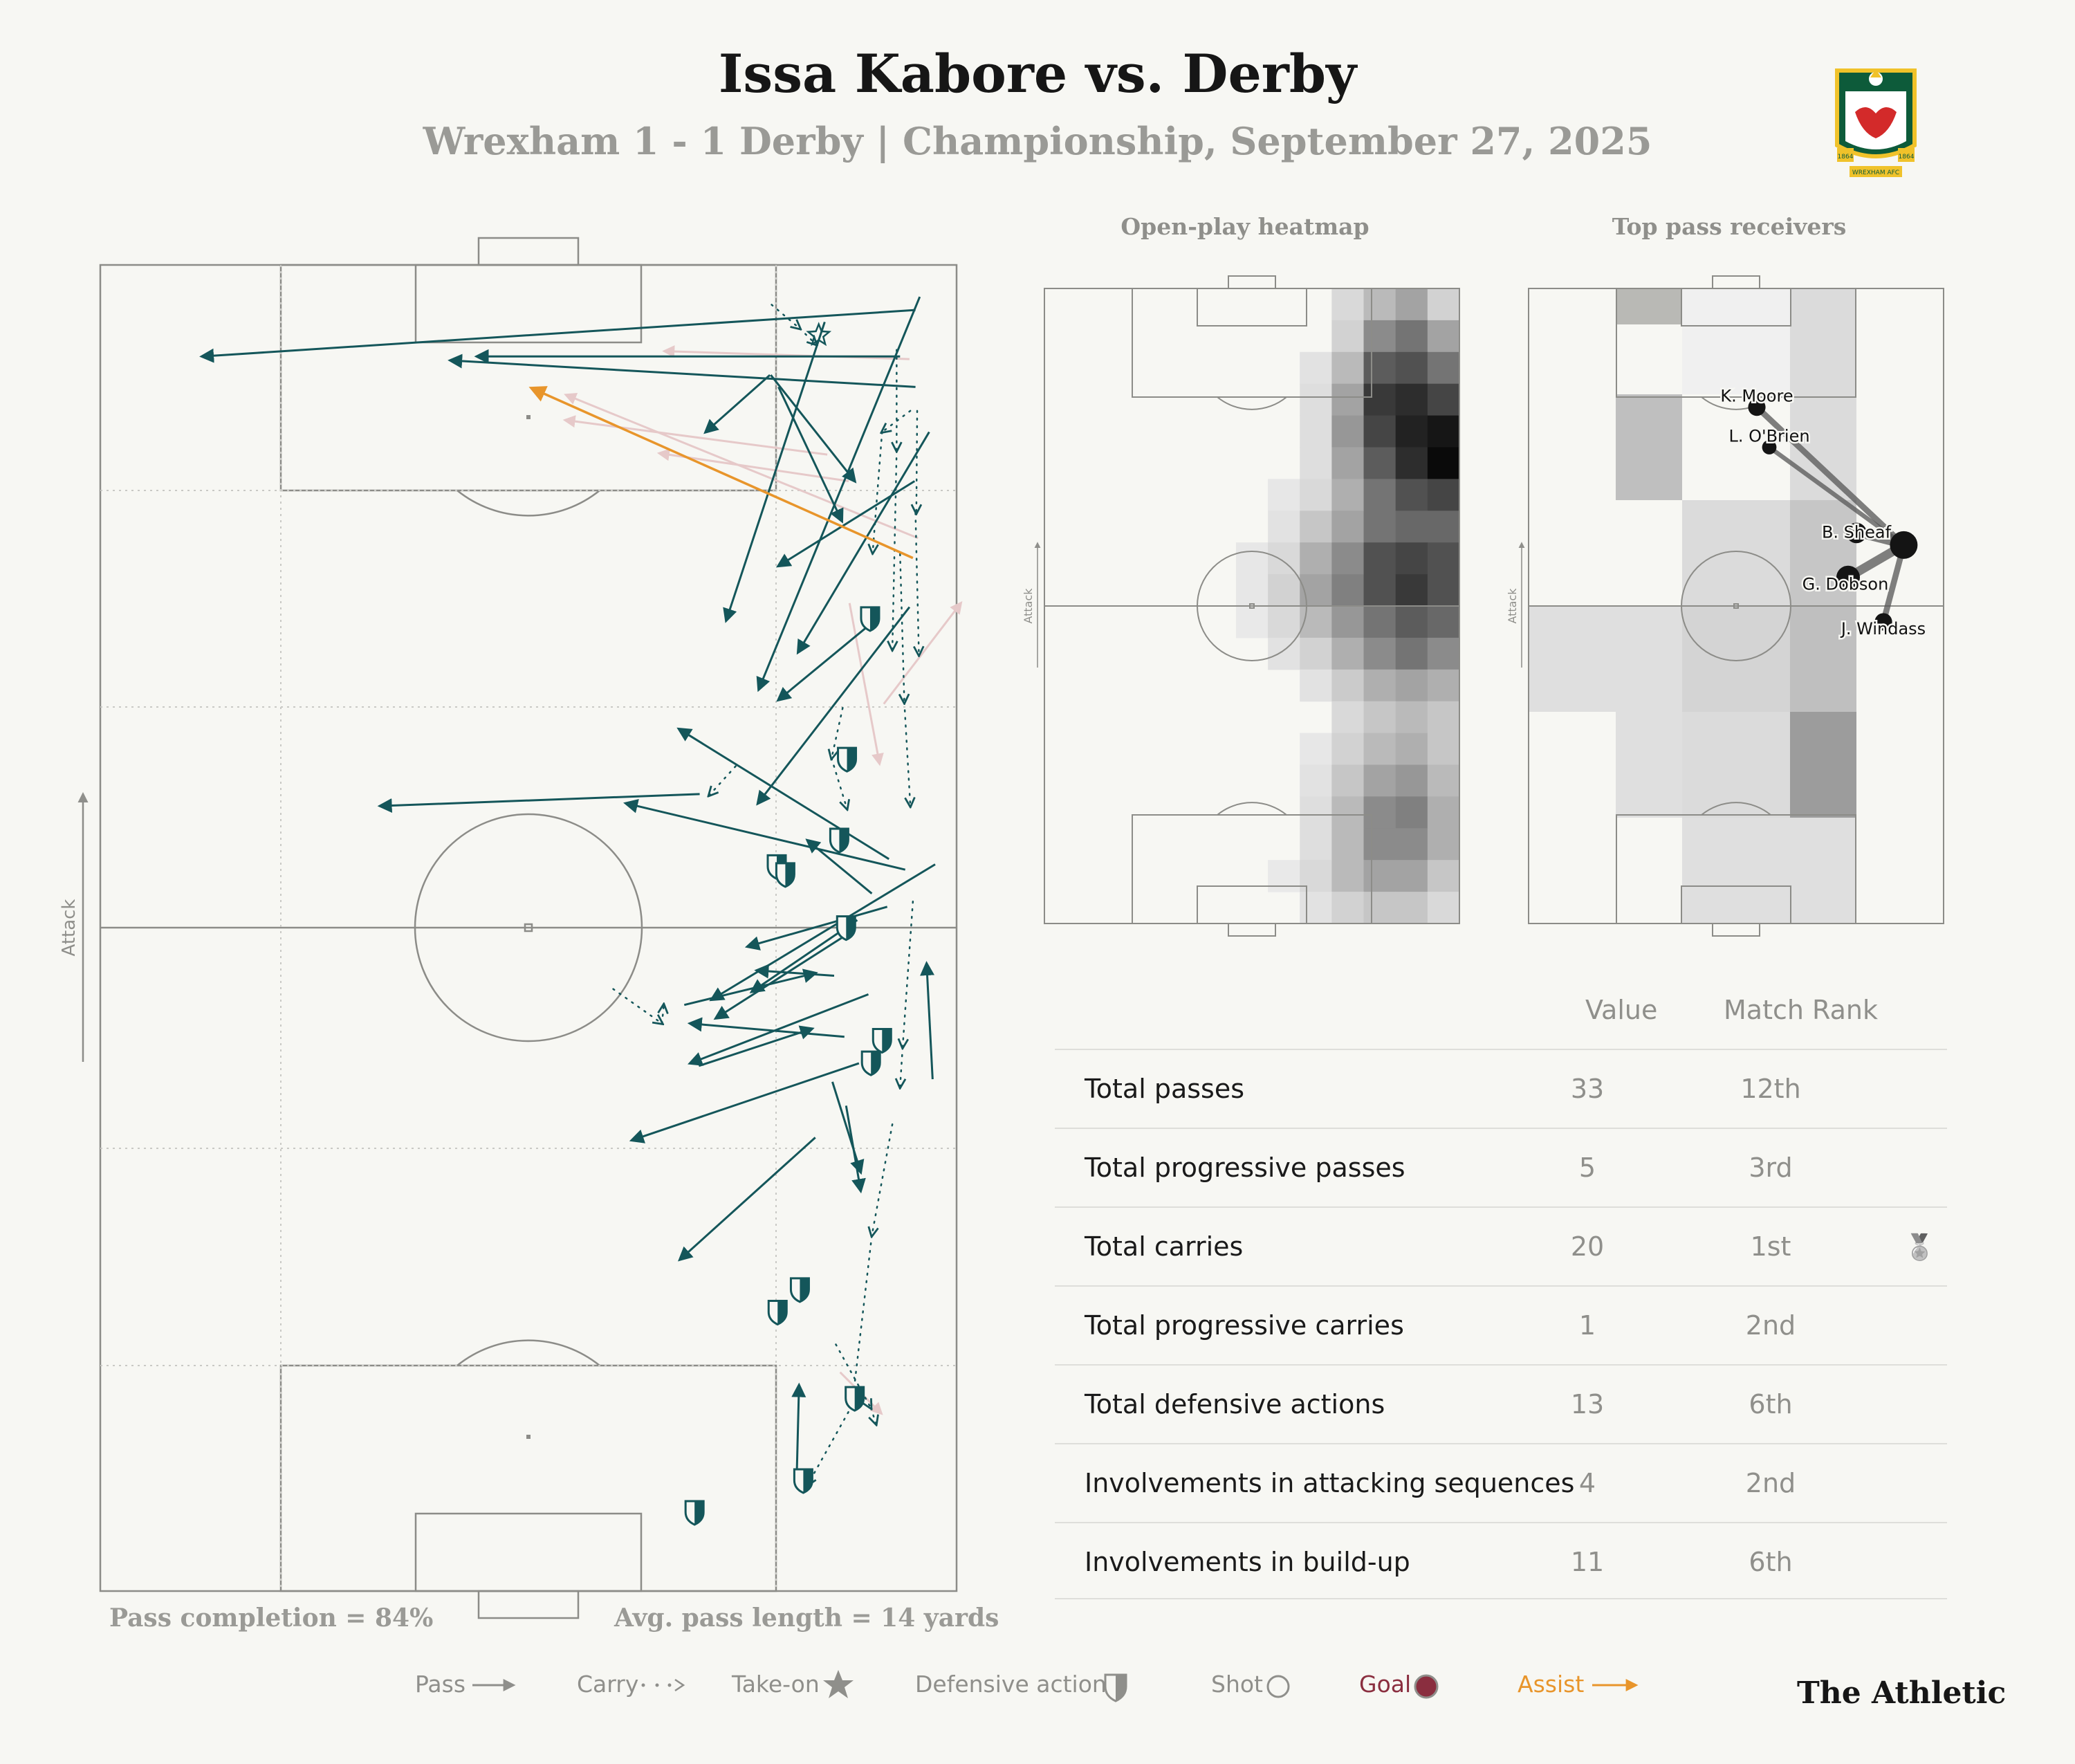 The height and width of the screenshot is (1764, 2075). Describe the element at coordinates (1845, 584) in the screenshot. I see `receiver-label: G. Dobson` at that location.